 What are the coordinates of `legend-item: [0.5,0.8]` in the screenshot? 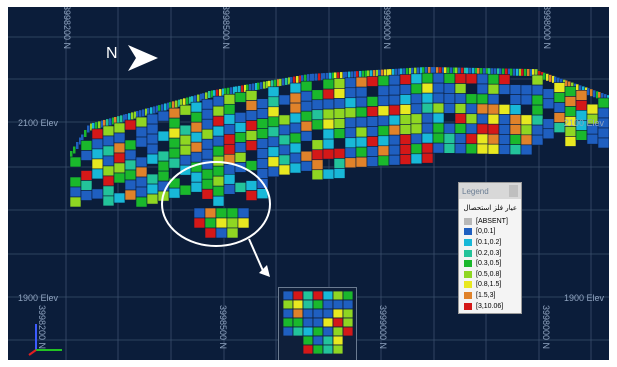 It's located at (490, 274).